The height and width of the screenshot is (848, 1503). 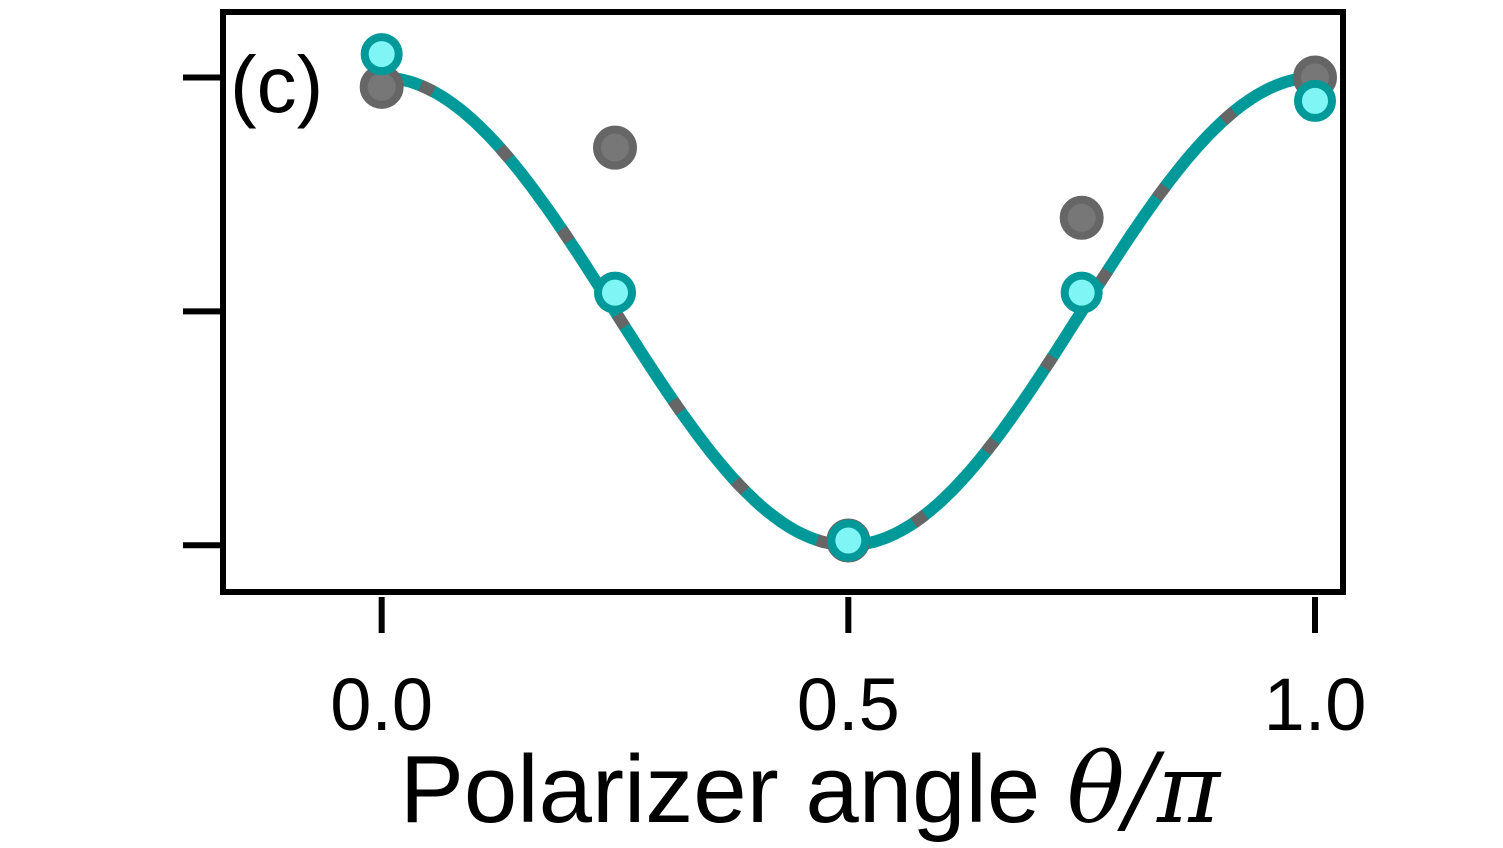 I want to click on x-tick-label: 0.0, so click(x=381, y=704).